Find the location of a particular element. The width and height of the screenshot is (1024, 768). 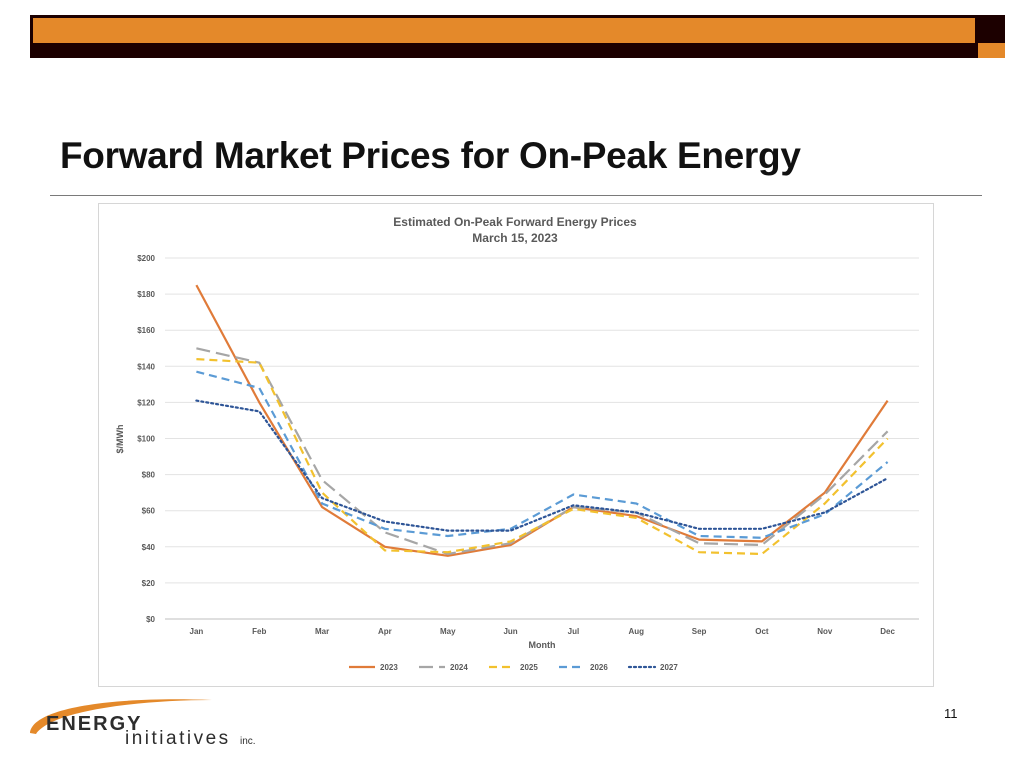

page-number: 11 is located at coordinates (951, 713).